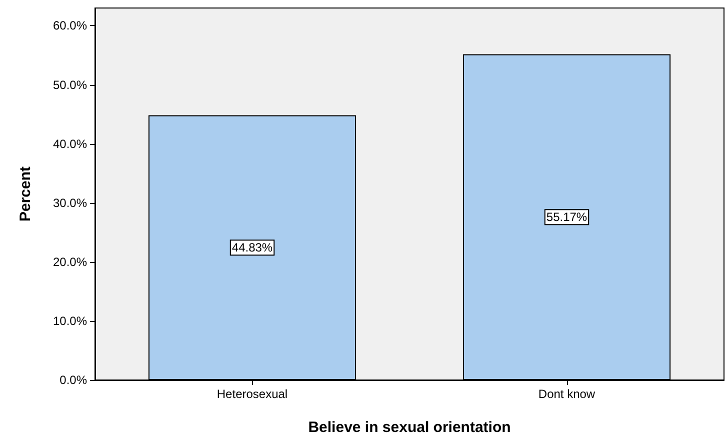 The image size is (728, 444). What do you see at coordinates (567, 217) in the screenshot?
I see `data-label: 55.17%` at bounding box center [567, 217].